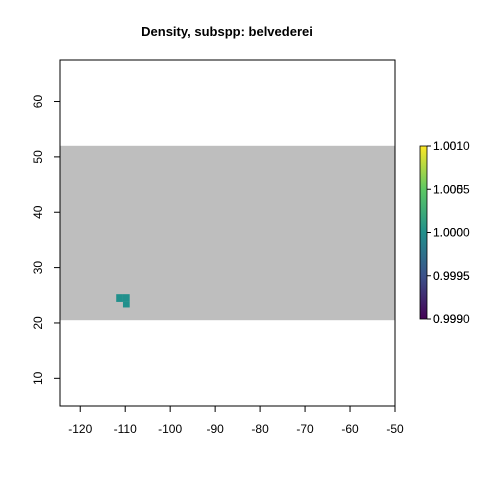 This screenshot has width=480, height=480. Describe the element at coordinates (80, 429) in the screenshot. I see `x-tick-label: -120` at that location.